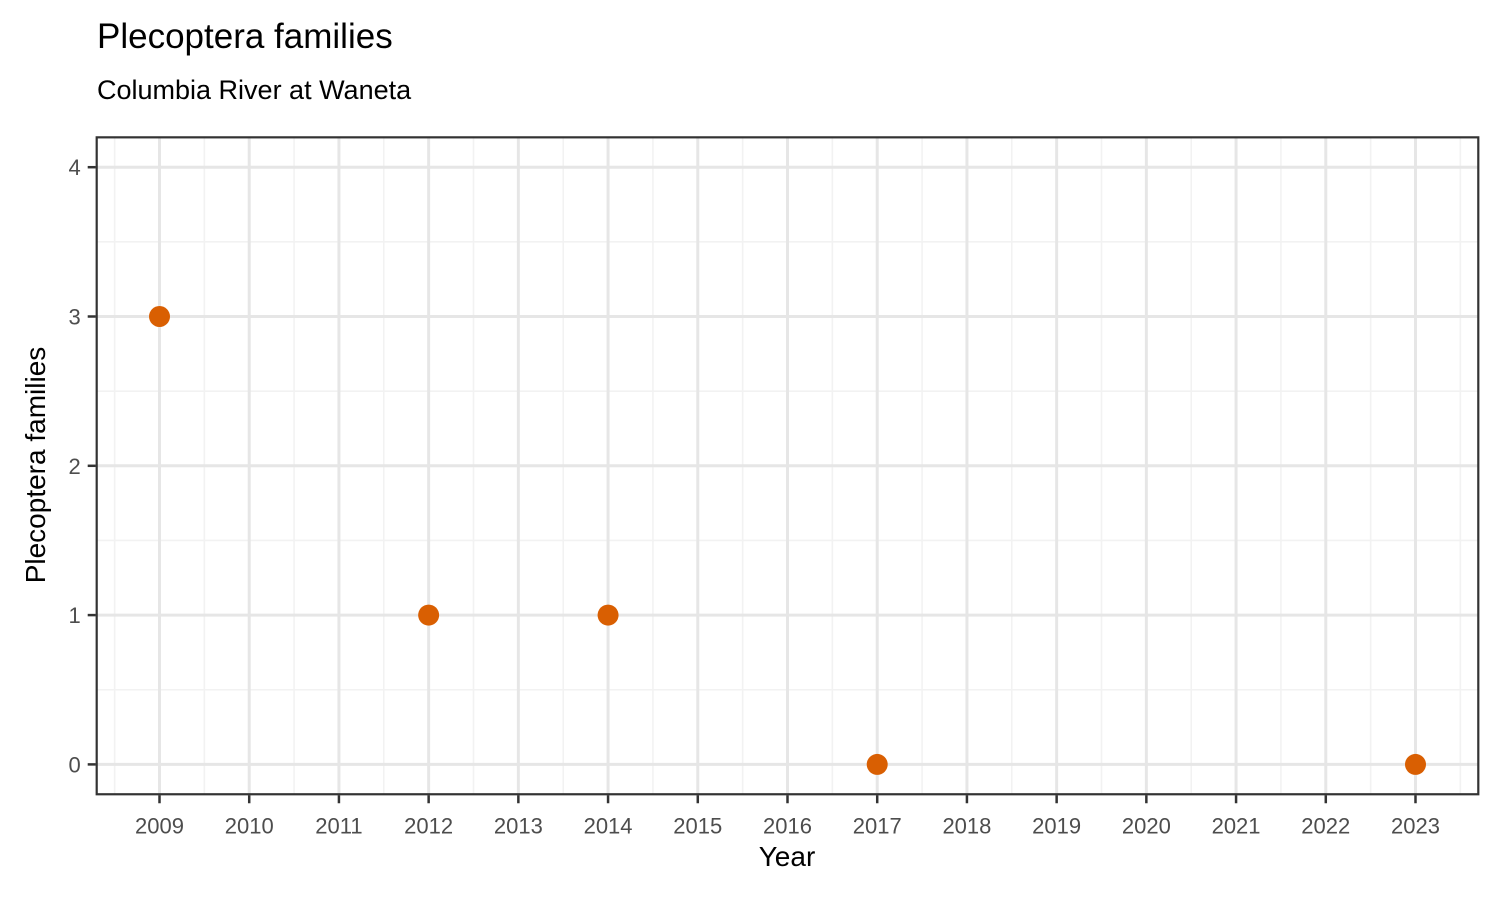 Image resolution: width=1500 pixels, height=900 pixels. Describe the element at coordinates (245, 36) in the screenshot. I see `chart-title: Plecoptera families` at that location.